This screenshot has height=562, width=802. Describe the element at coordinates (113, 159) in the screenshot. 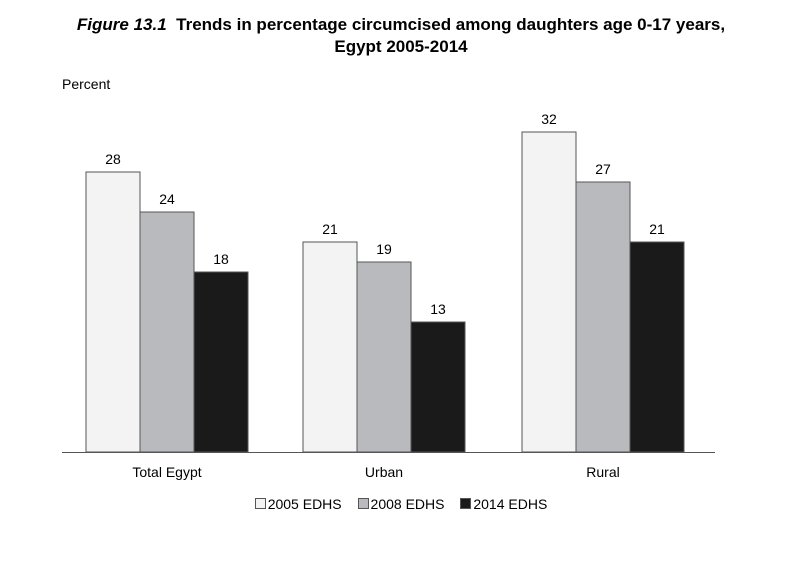

I see `data-label: 28` at that location.